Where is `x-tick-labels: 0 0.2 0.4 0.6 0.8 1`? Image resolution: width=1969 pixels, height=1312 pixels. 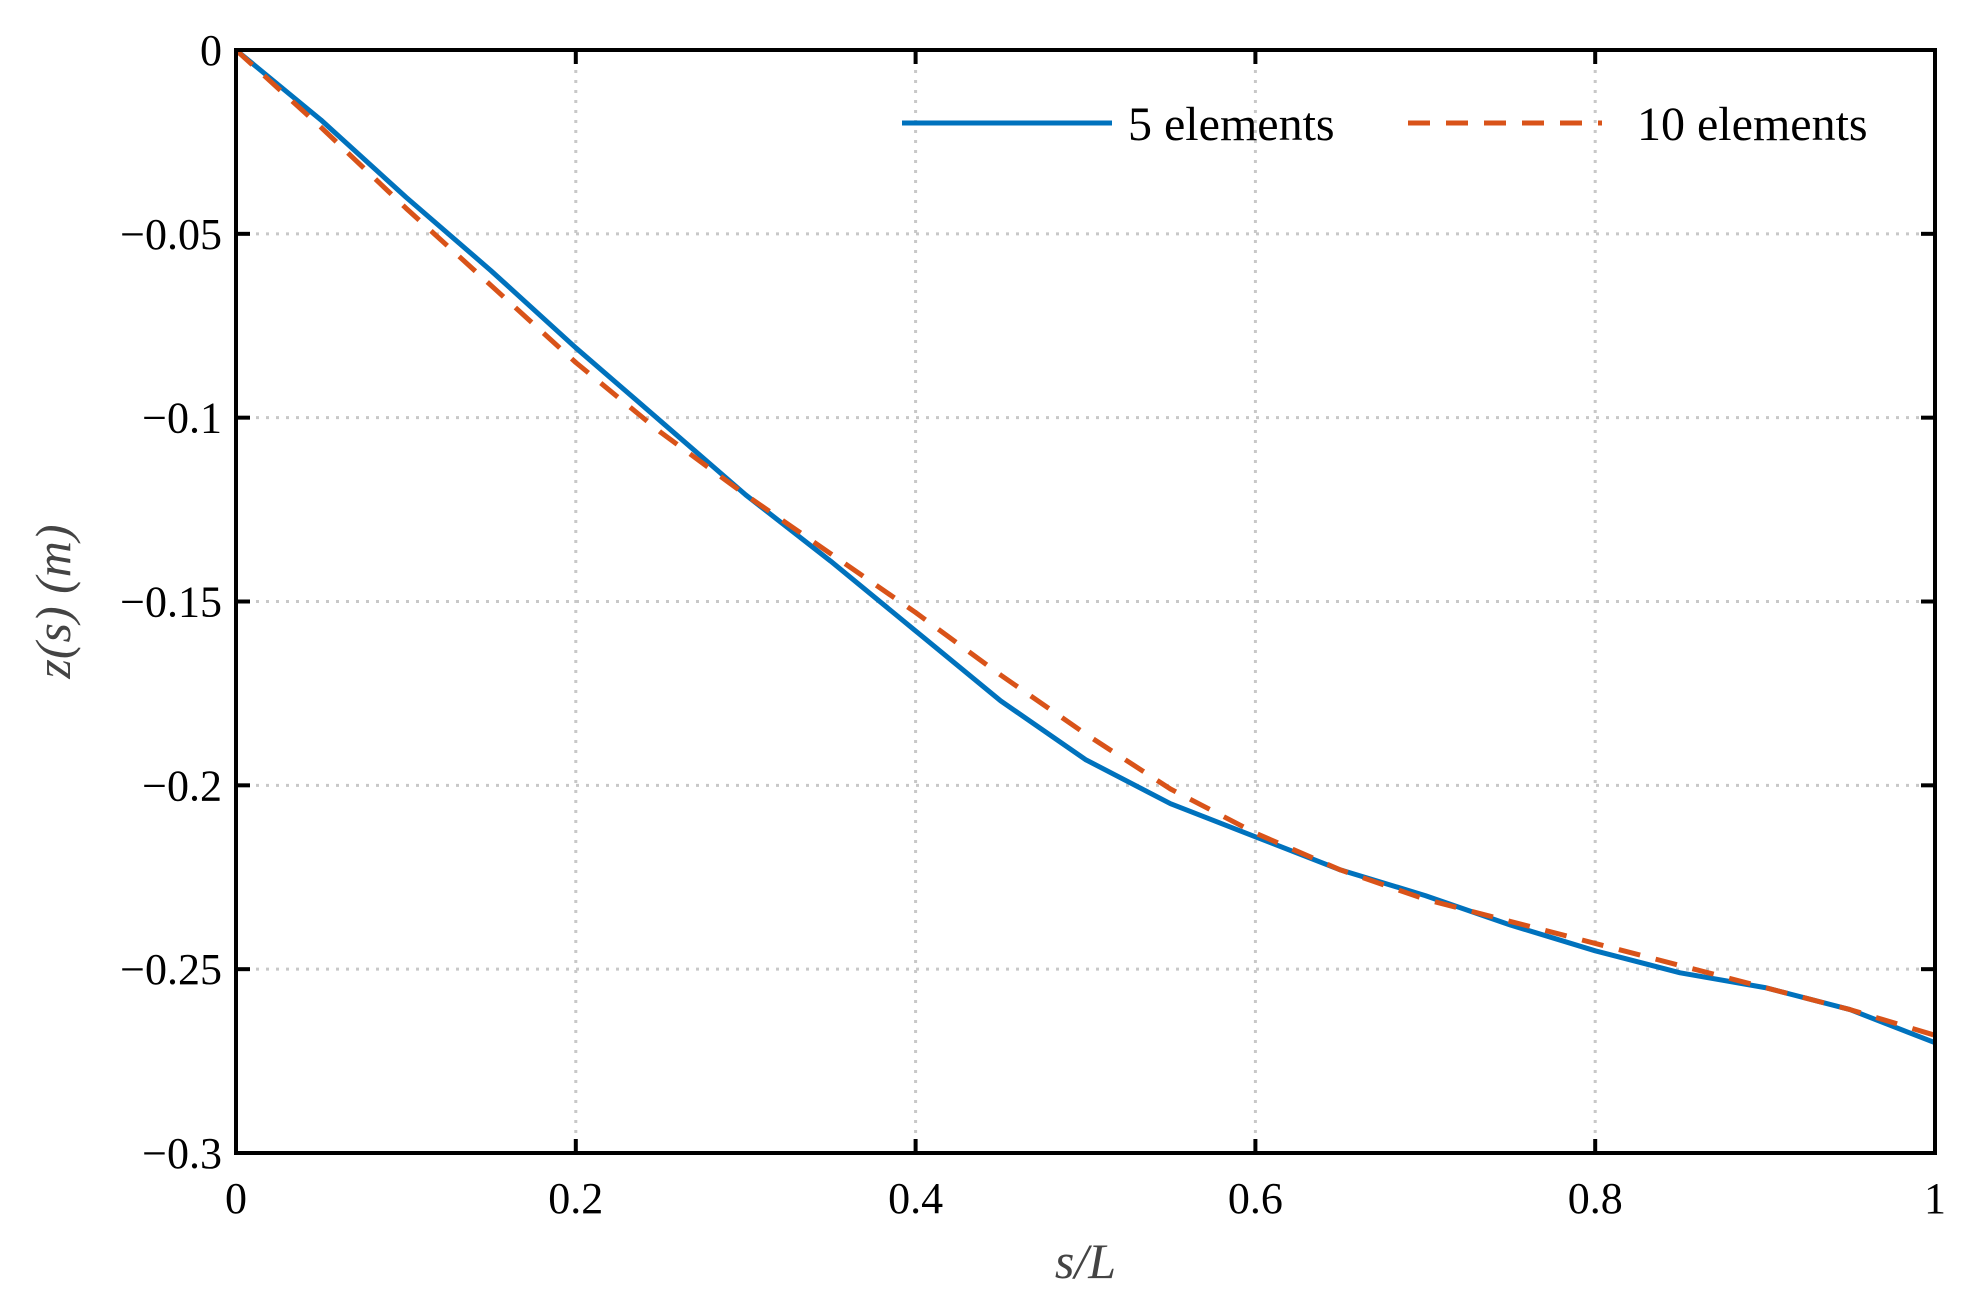
x-tick-labels: 0 0.2 0.4 0.6 0.8 1 is located at coordinates (1085, 1198).